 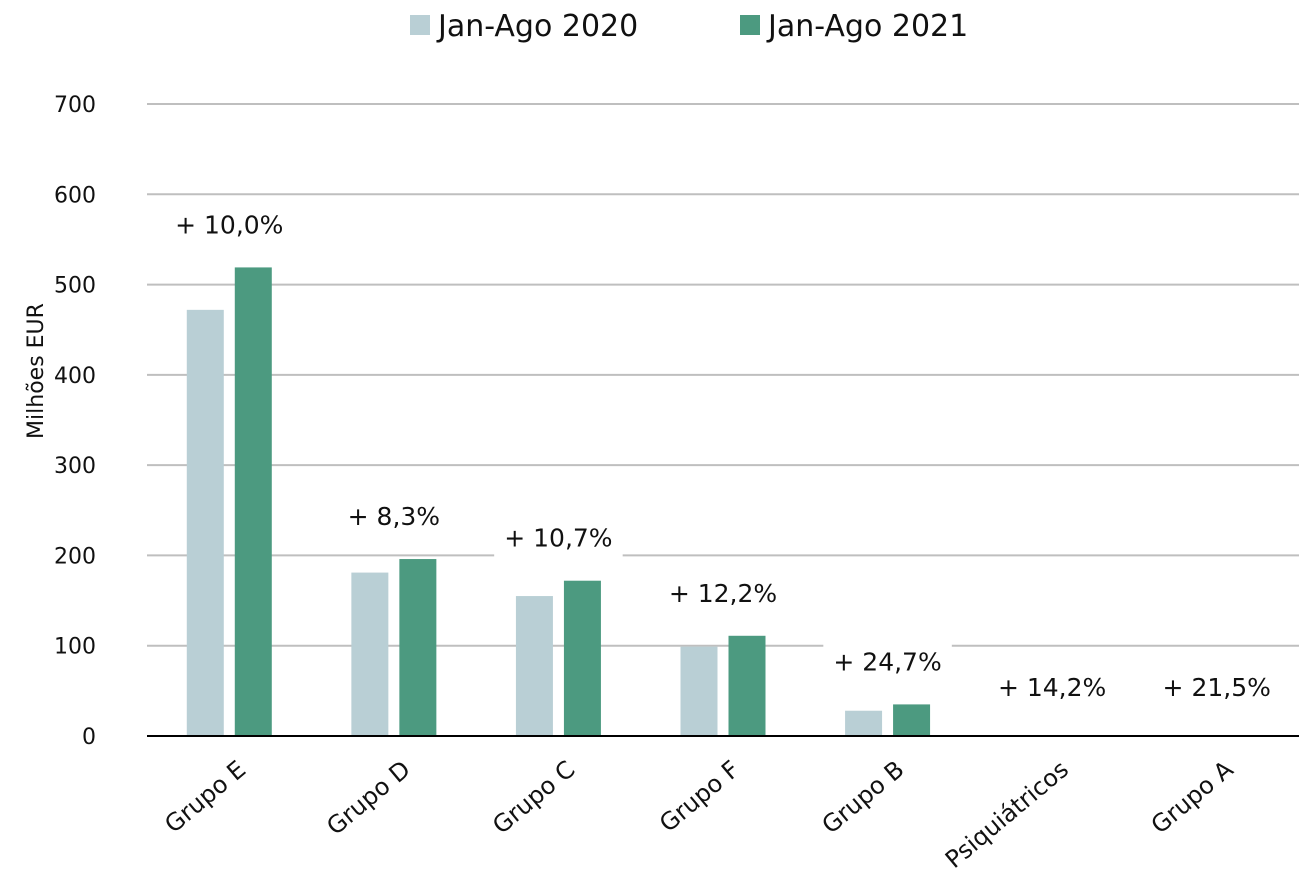 I want to click on change-annotation: + 10,0%, so click(x=229, y=224).